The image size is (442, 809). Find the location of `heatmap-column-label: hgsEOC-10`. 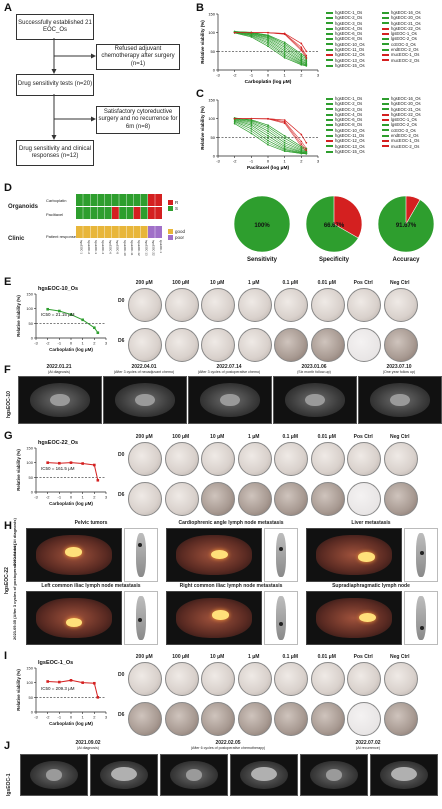

heatmap-column-label: hgsEOC-10 is located at coordinates (125, 248).